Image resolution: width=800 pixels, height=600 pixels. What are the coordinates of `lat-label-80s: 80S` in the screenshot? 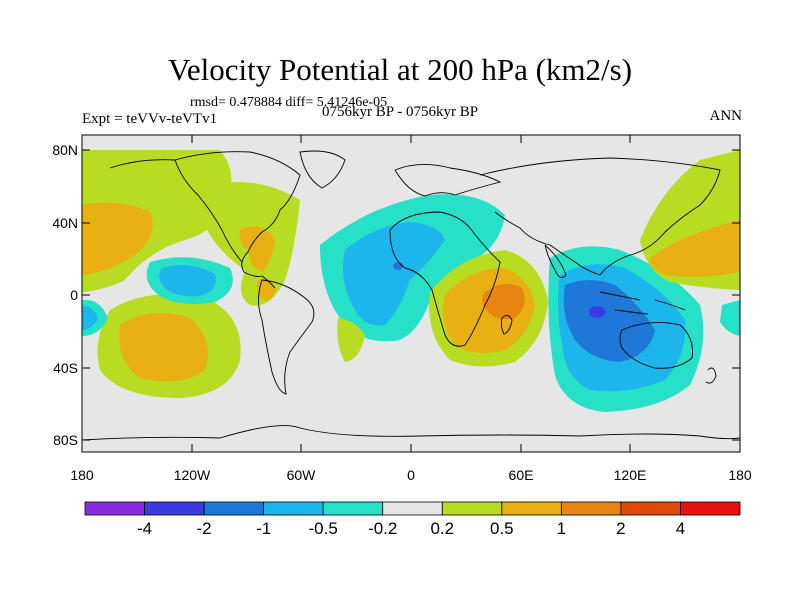 It's located at (65, 440).